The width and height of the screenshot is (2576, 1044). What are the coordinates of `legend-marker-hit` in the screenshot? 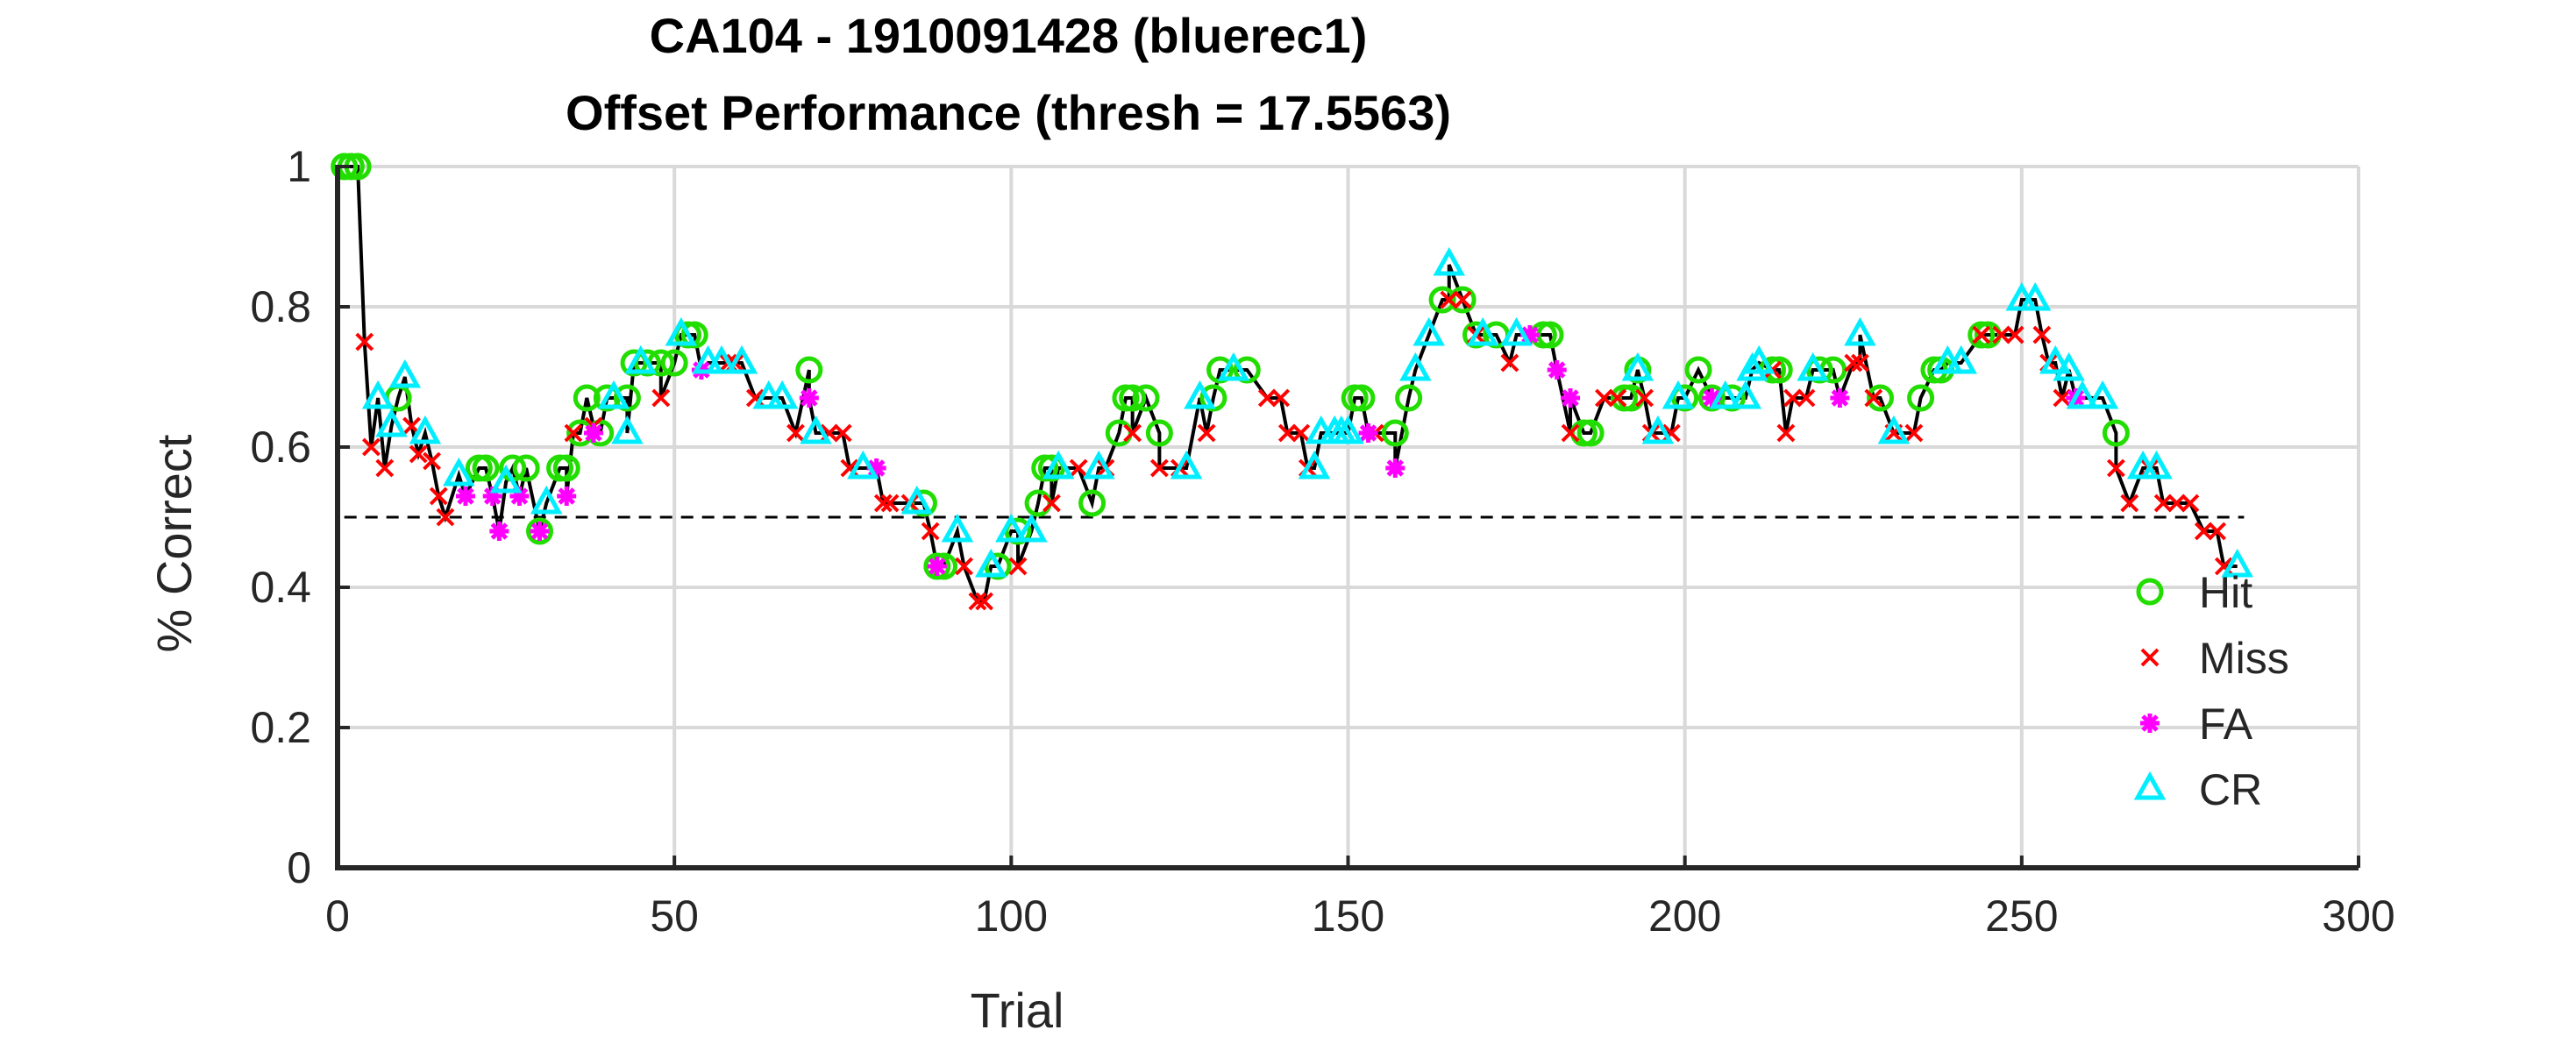 It's located at (2150, 592).